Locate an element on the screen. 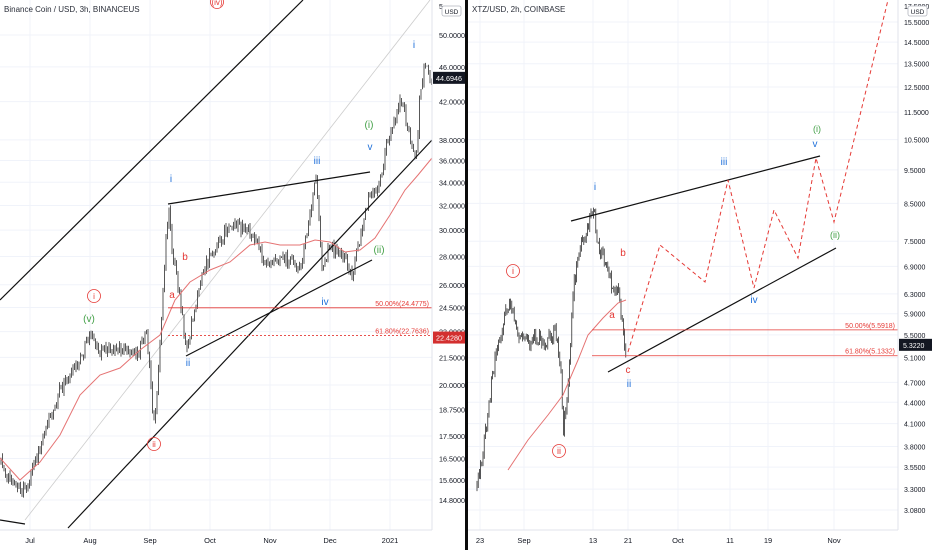  y-tick-label: 13.5000 is located at coordinates (916, 65).